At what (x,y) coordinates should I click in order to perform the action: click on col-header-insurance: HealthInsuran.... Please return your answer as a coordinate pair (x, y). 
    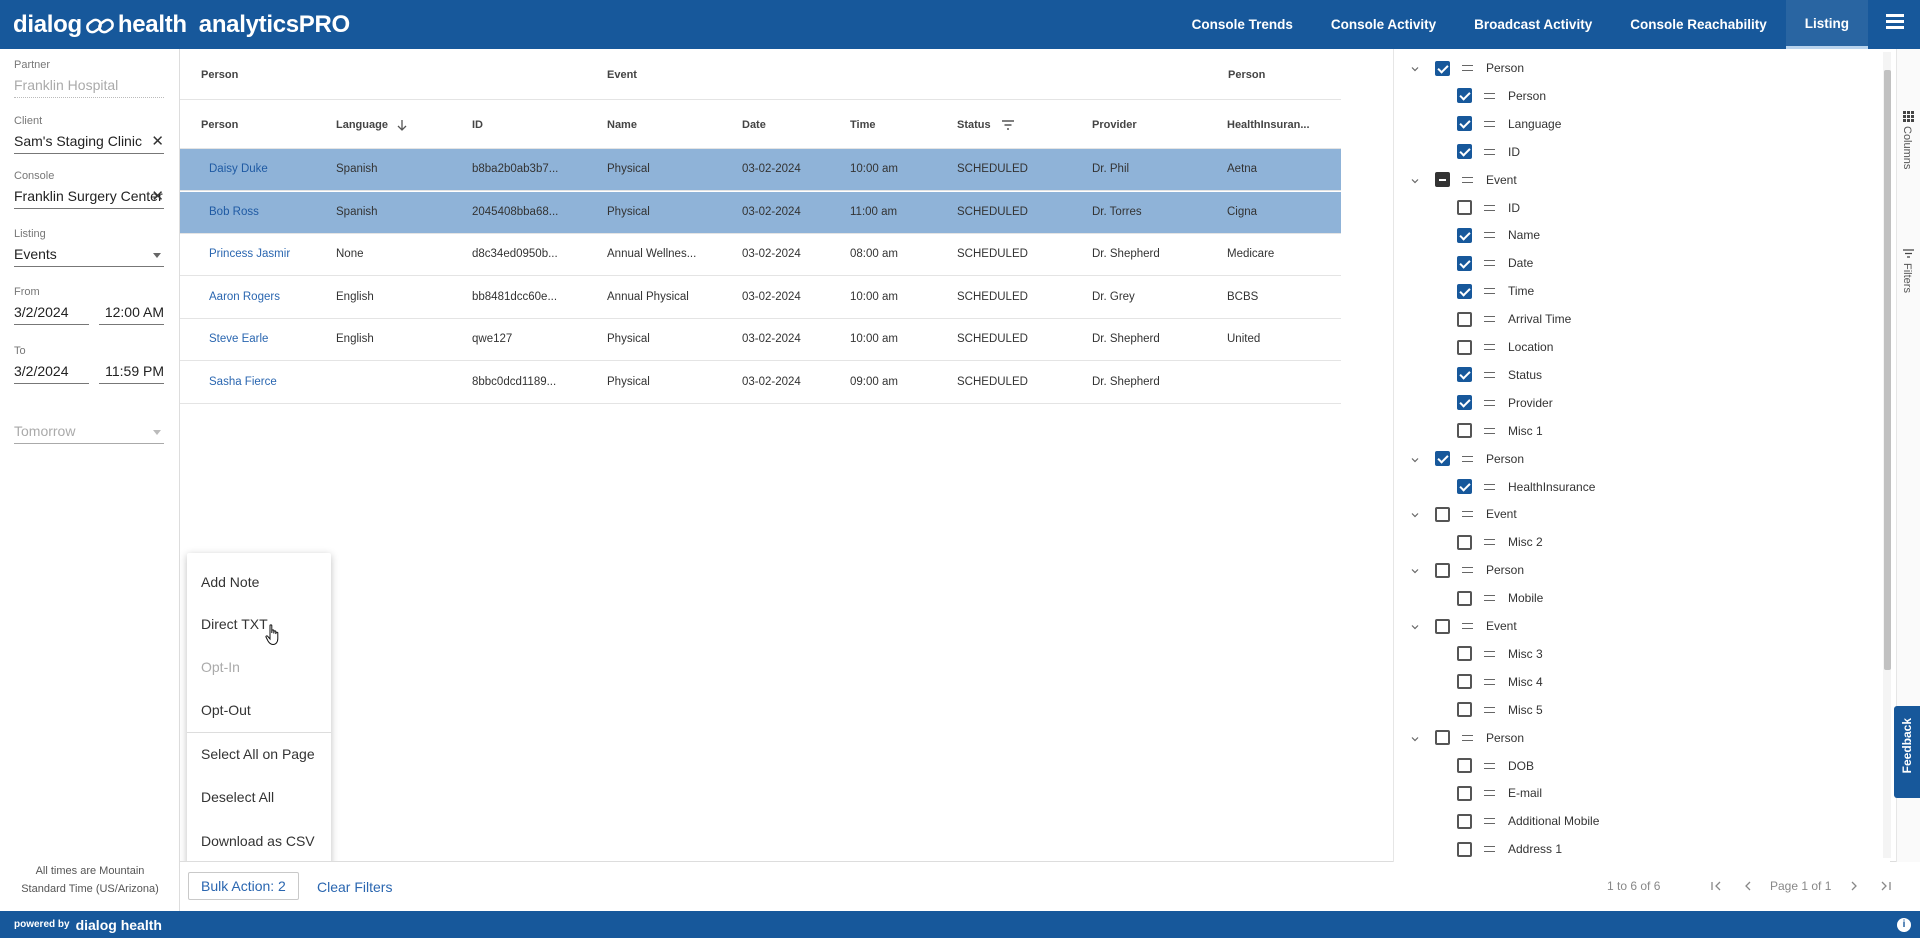
    Looking at the image, I should click on (1268, 125).